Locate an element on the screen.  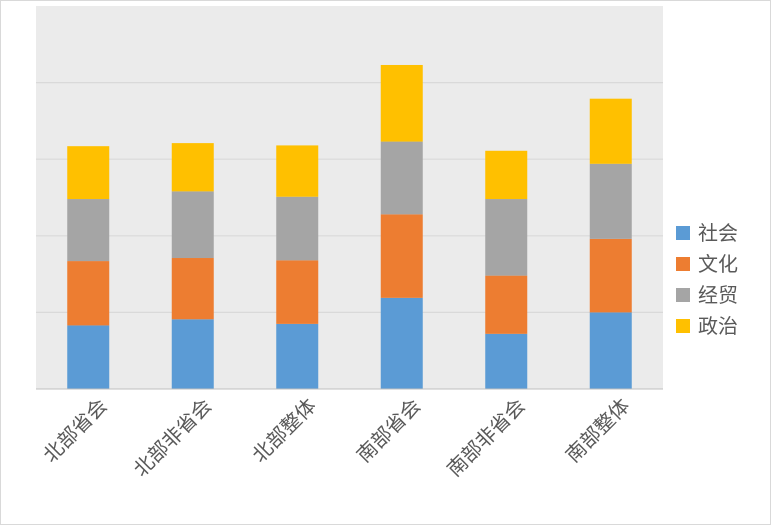
legend-label: 经贸 is located at coordinates (718, 295).